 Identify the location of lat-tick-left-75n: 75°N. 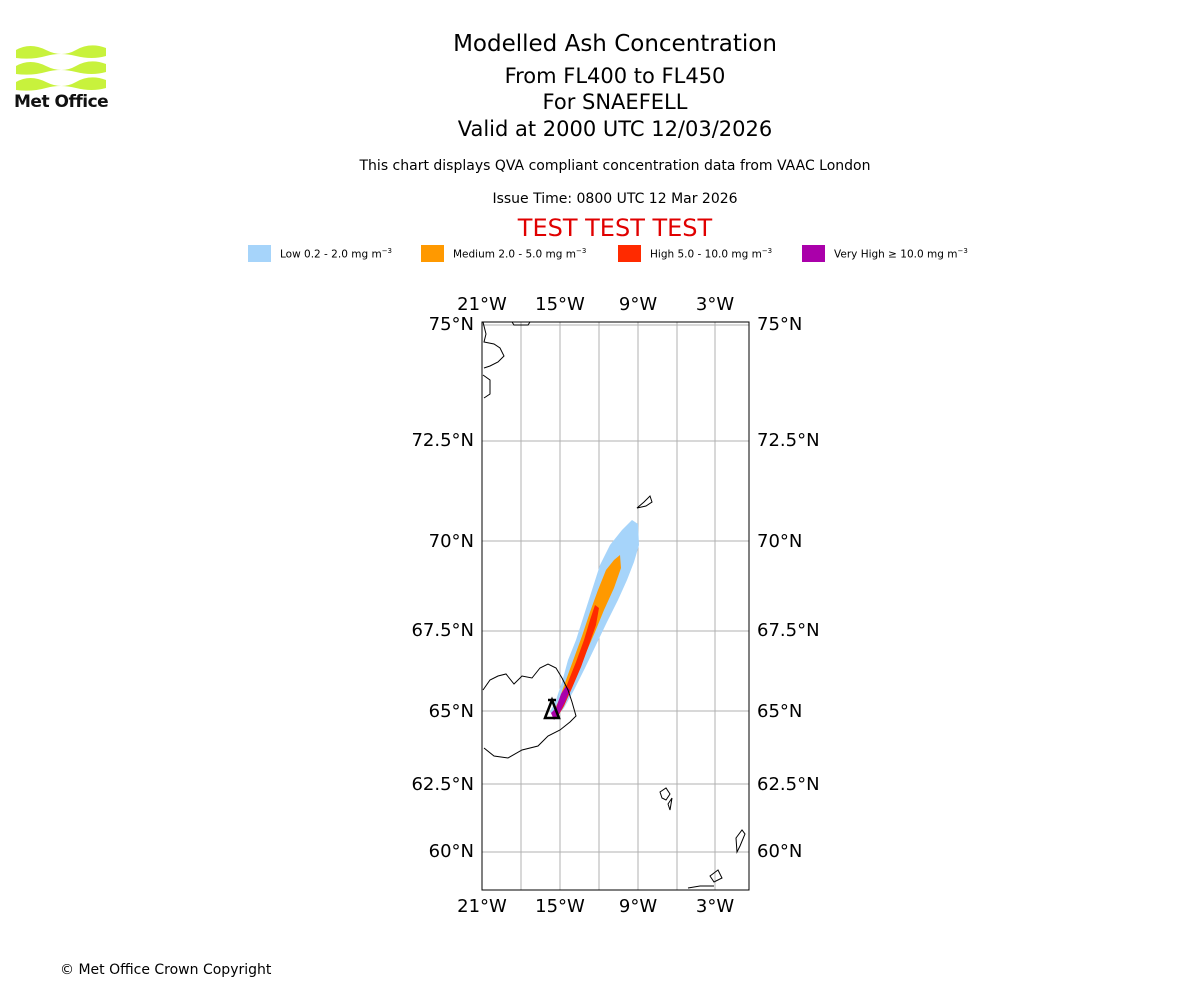
(451, 324).